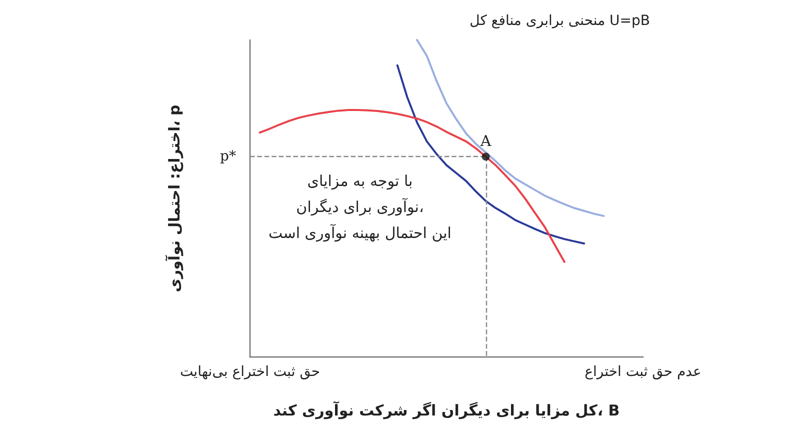 The image size is (810, 432). I want to click on x-tick-label: عدم حق ثبت اختراع, so click(643, 372).